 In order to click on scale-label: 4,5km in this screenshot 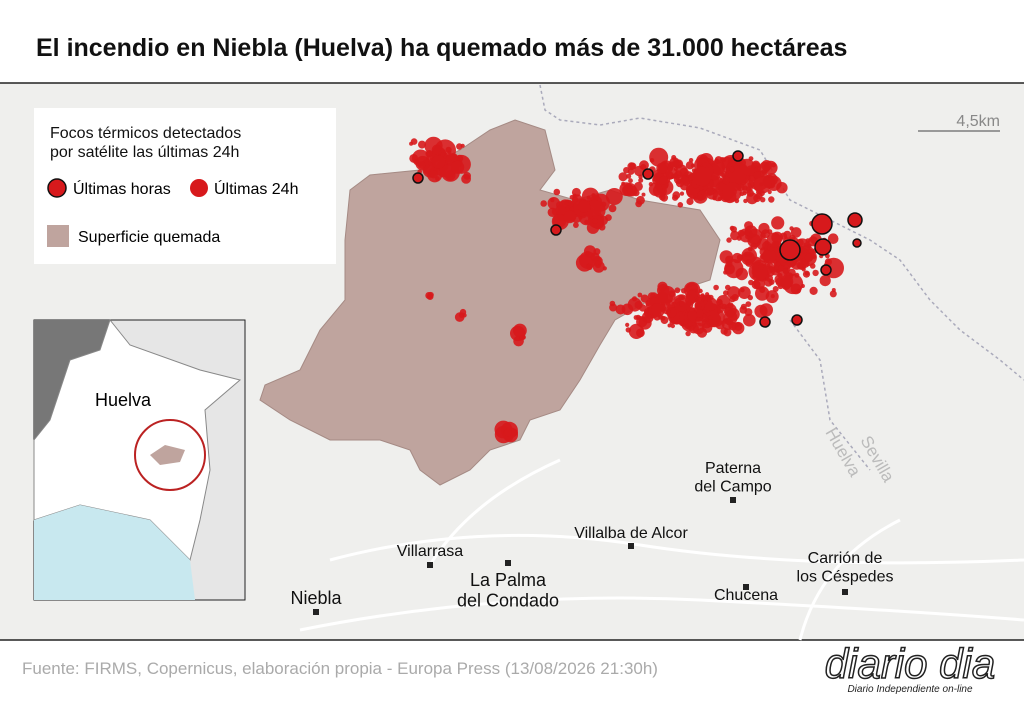, I will do `click(978, 121)`.